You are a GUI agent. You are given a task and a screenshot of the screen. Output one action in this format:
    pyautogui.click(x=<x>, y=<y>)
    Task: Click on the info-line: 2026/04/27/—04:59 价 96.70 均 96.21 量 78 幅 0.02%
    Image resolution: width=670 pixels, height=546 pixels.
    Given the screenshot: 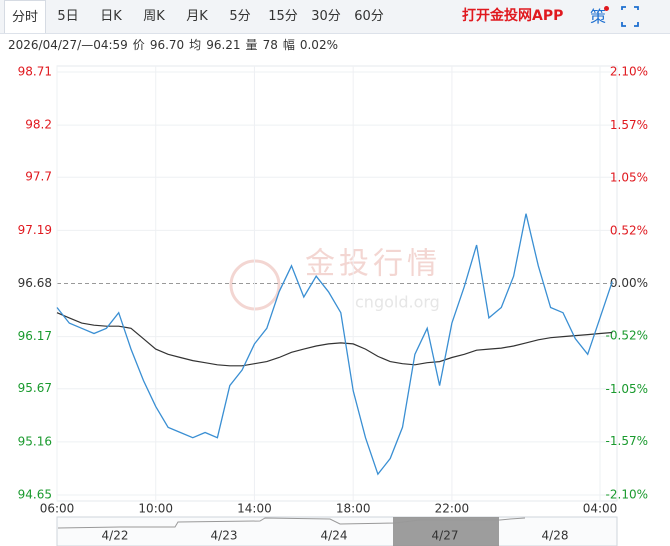 What is the action you would take?
    pyautogui.click(x=175, y=44)
    